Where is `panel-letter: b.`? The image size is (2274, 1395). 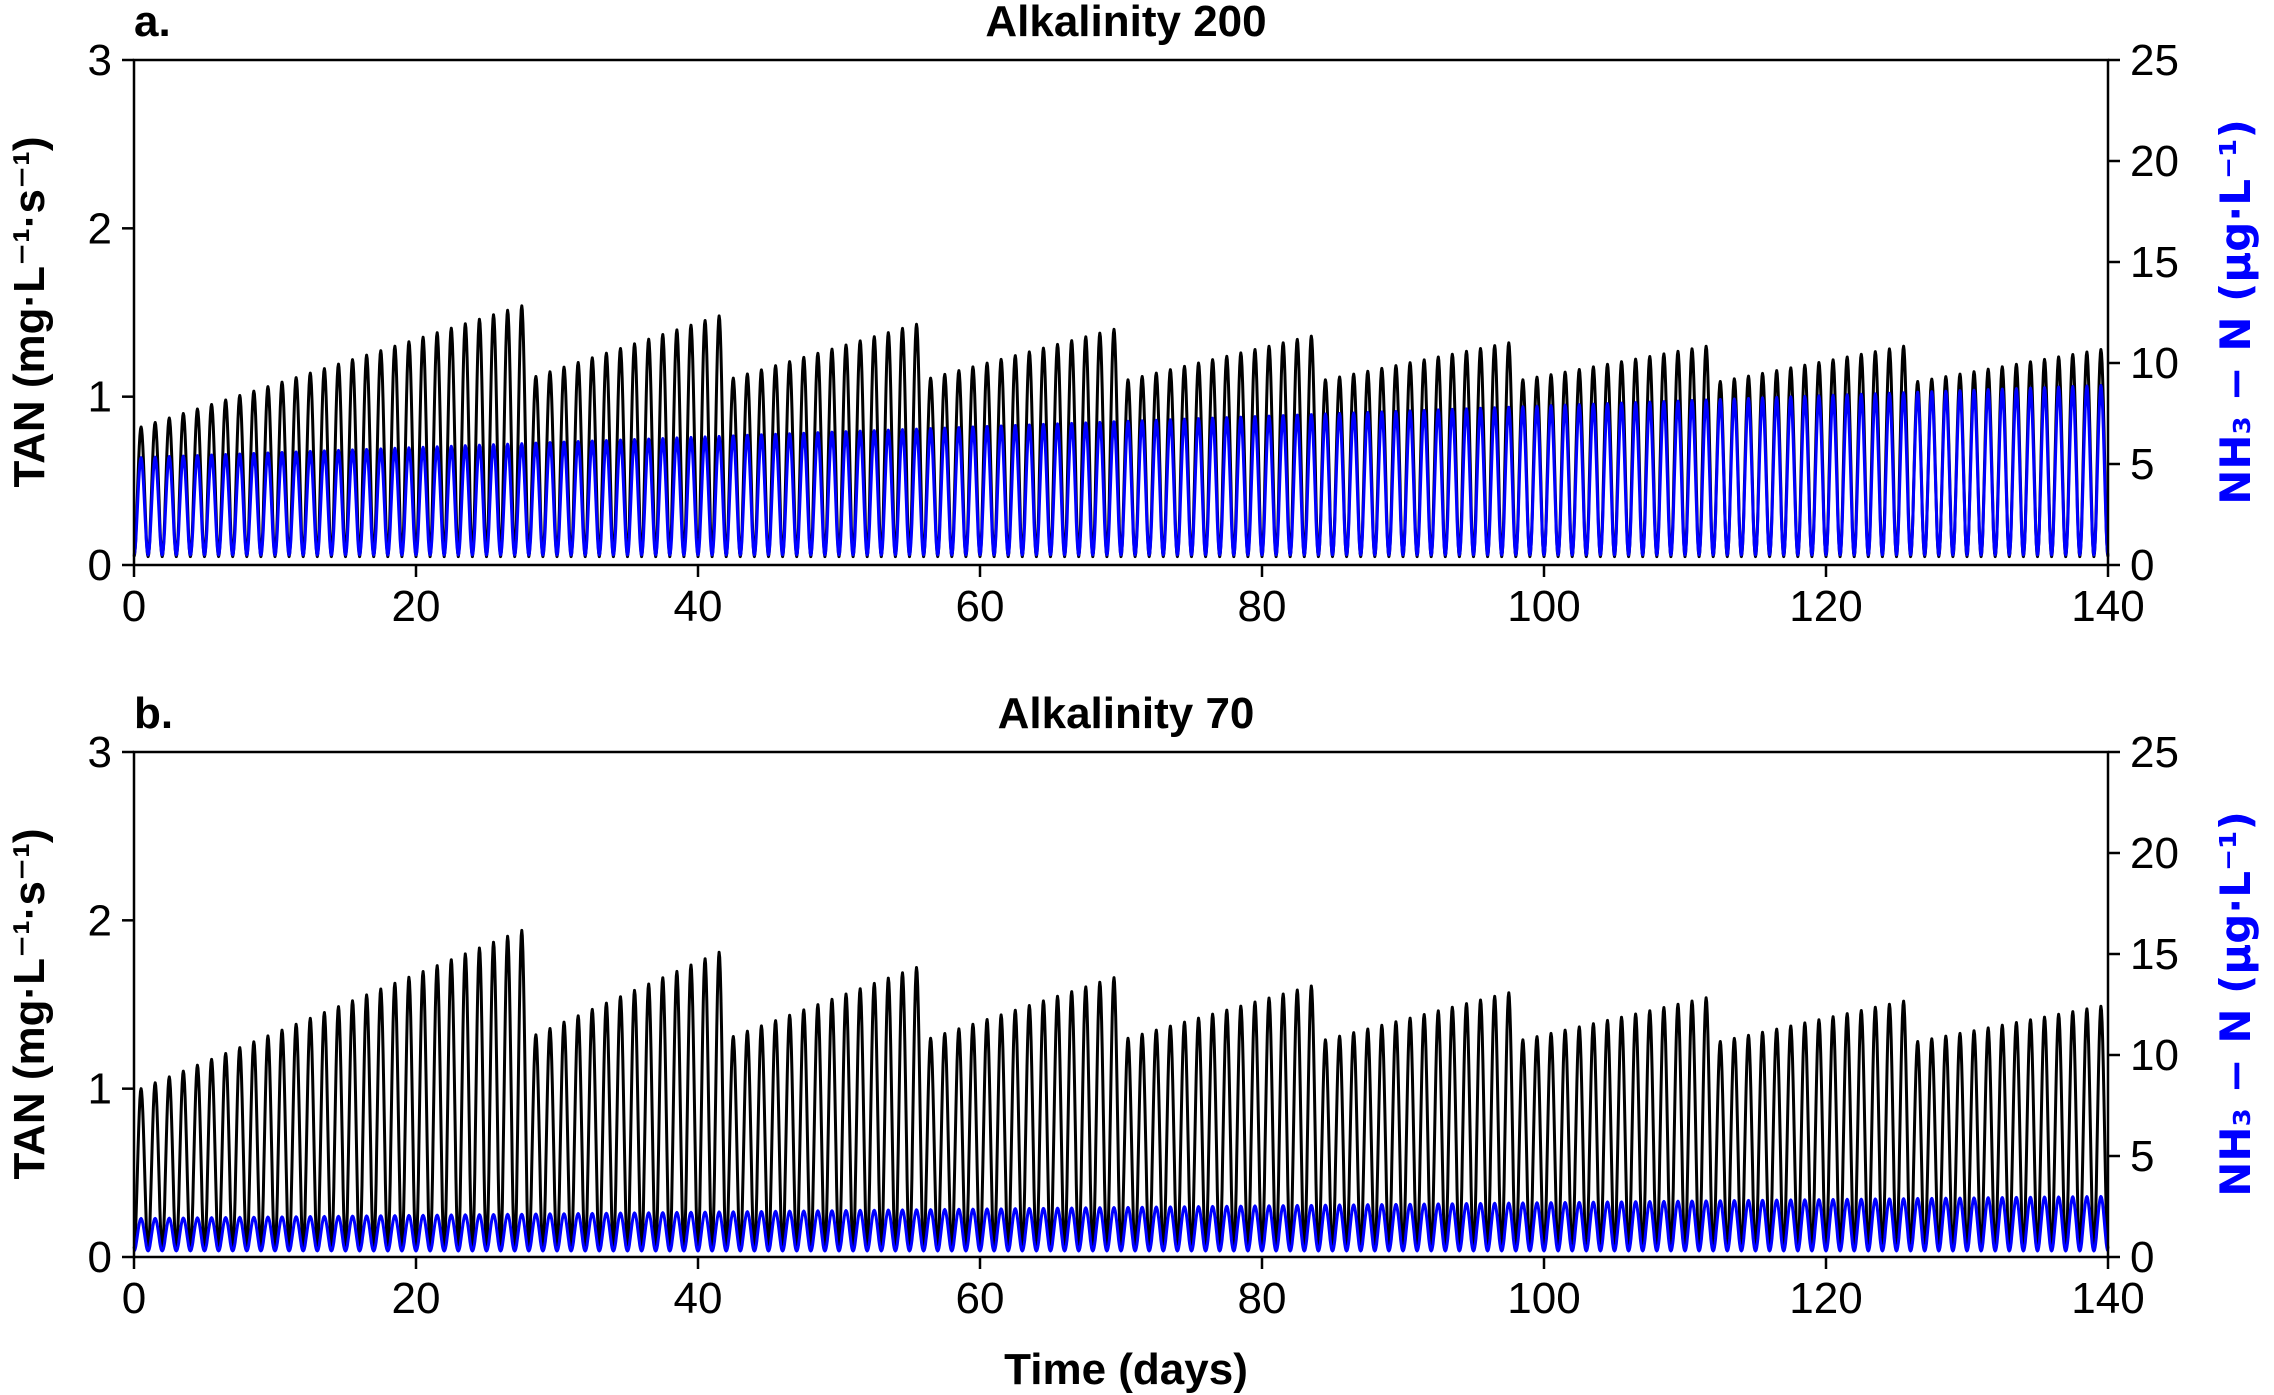
panel-letter: b. is located at coordinates (153, 713).